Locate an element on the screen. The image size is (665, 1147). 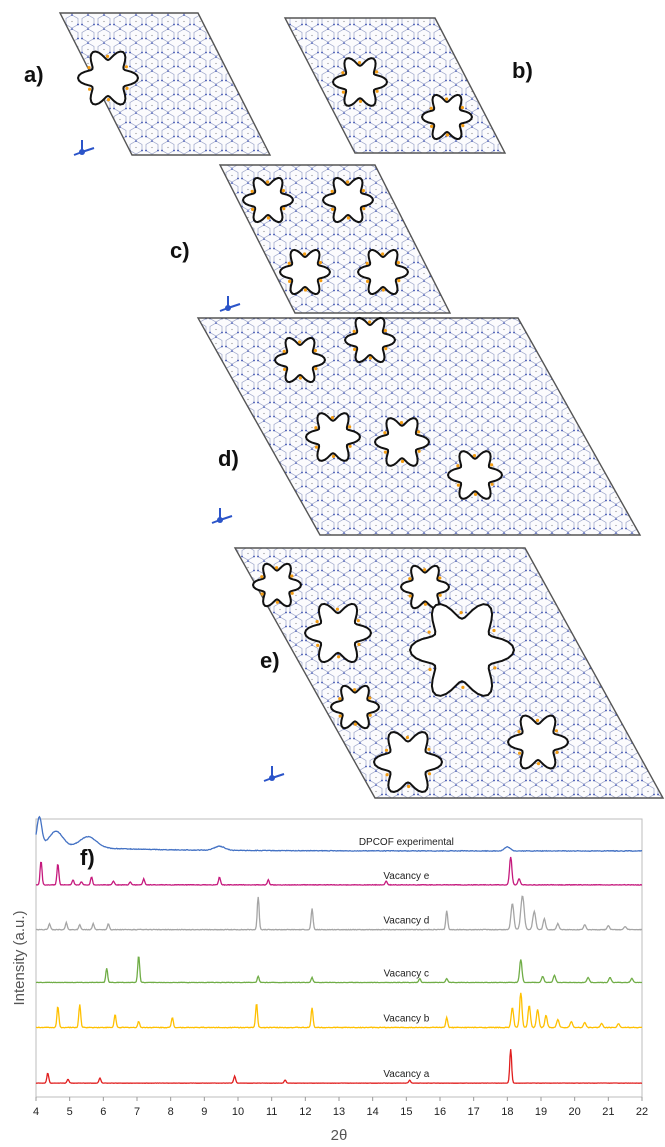
panel-b: b) is located at coordinates (408, 85).